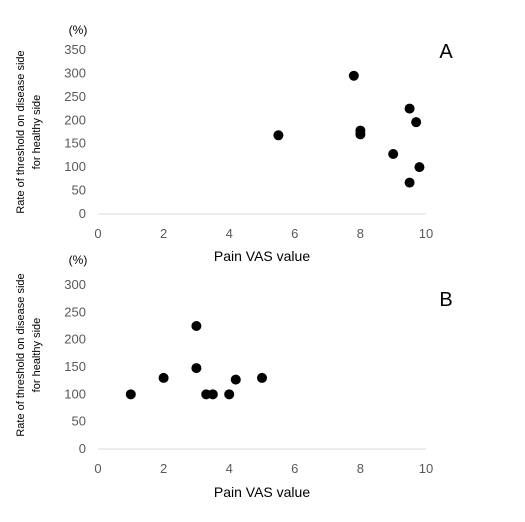 The height and width of the screenshot is (522, 525). Describe the element at coordinates (75, 49) in the screenshot. I see `y-tick-label: 350` at that location.